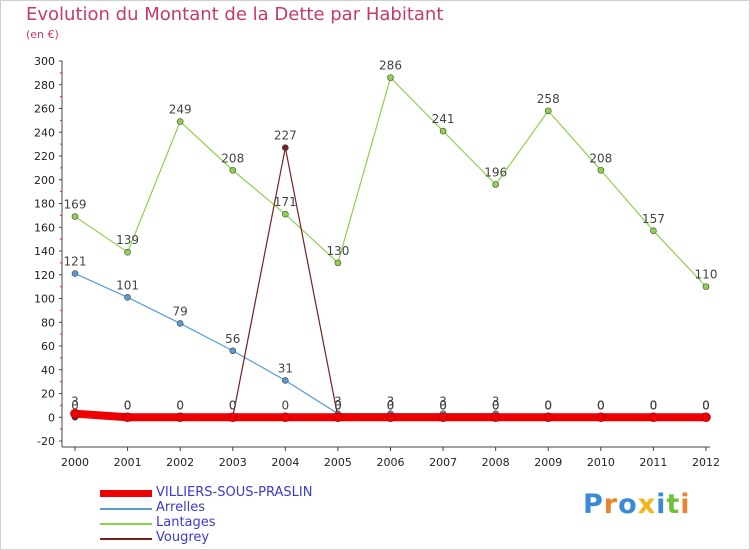 This screenshot has height=550, width=750. Describe the element at coordinates (285, 368) in the screenshot. I see `data-label: 31` at that location.